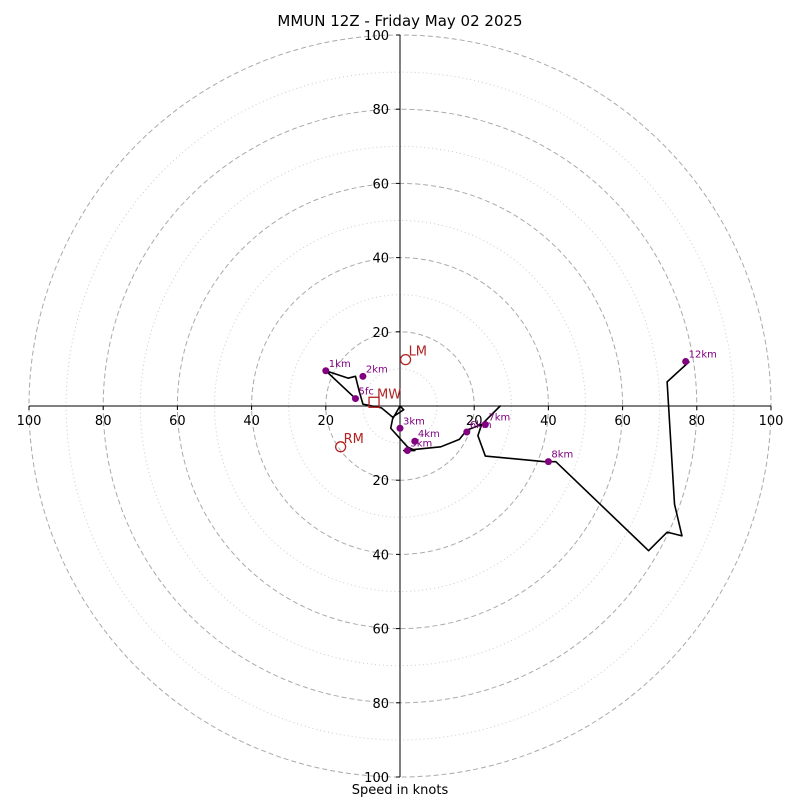  I want to click on point-label-3km: 3km, so click(414, 421).